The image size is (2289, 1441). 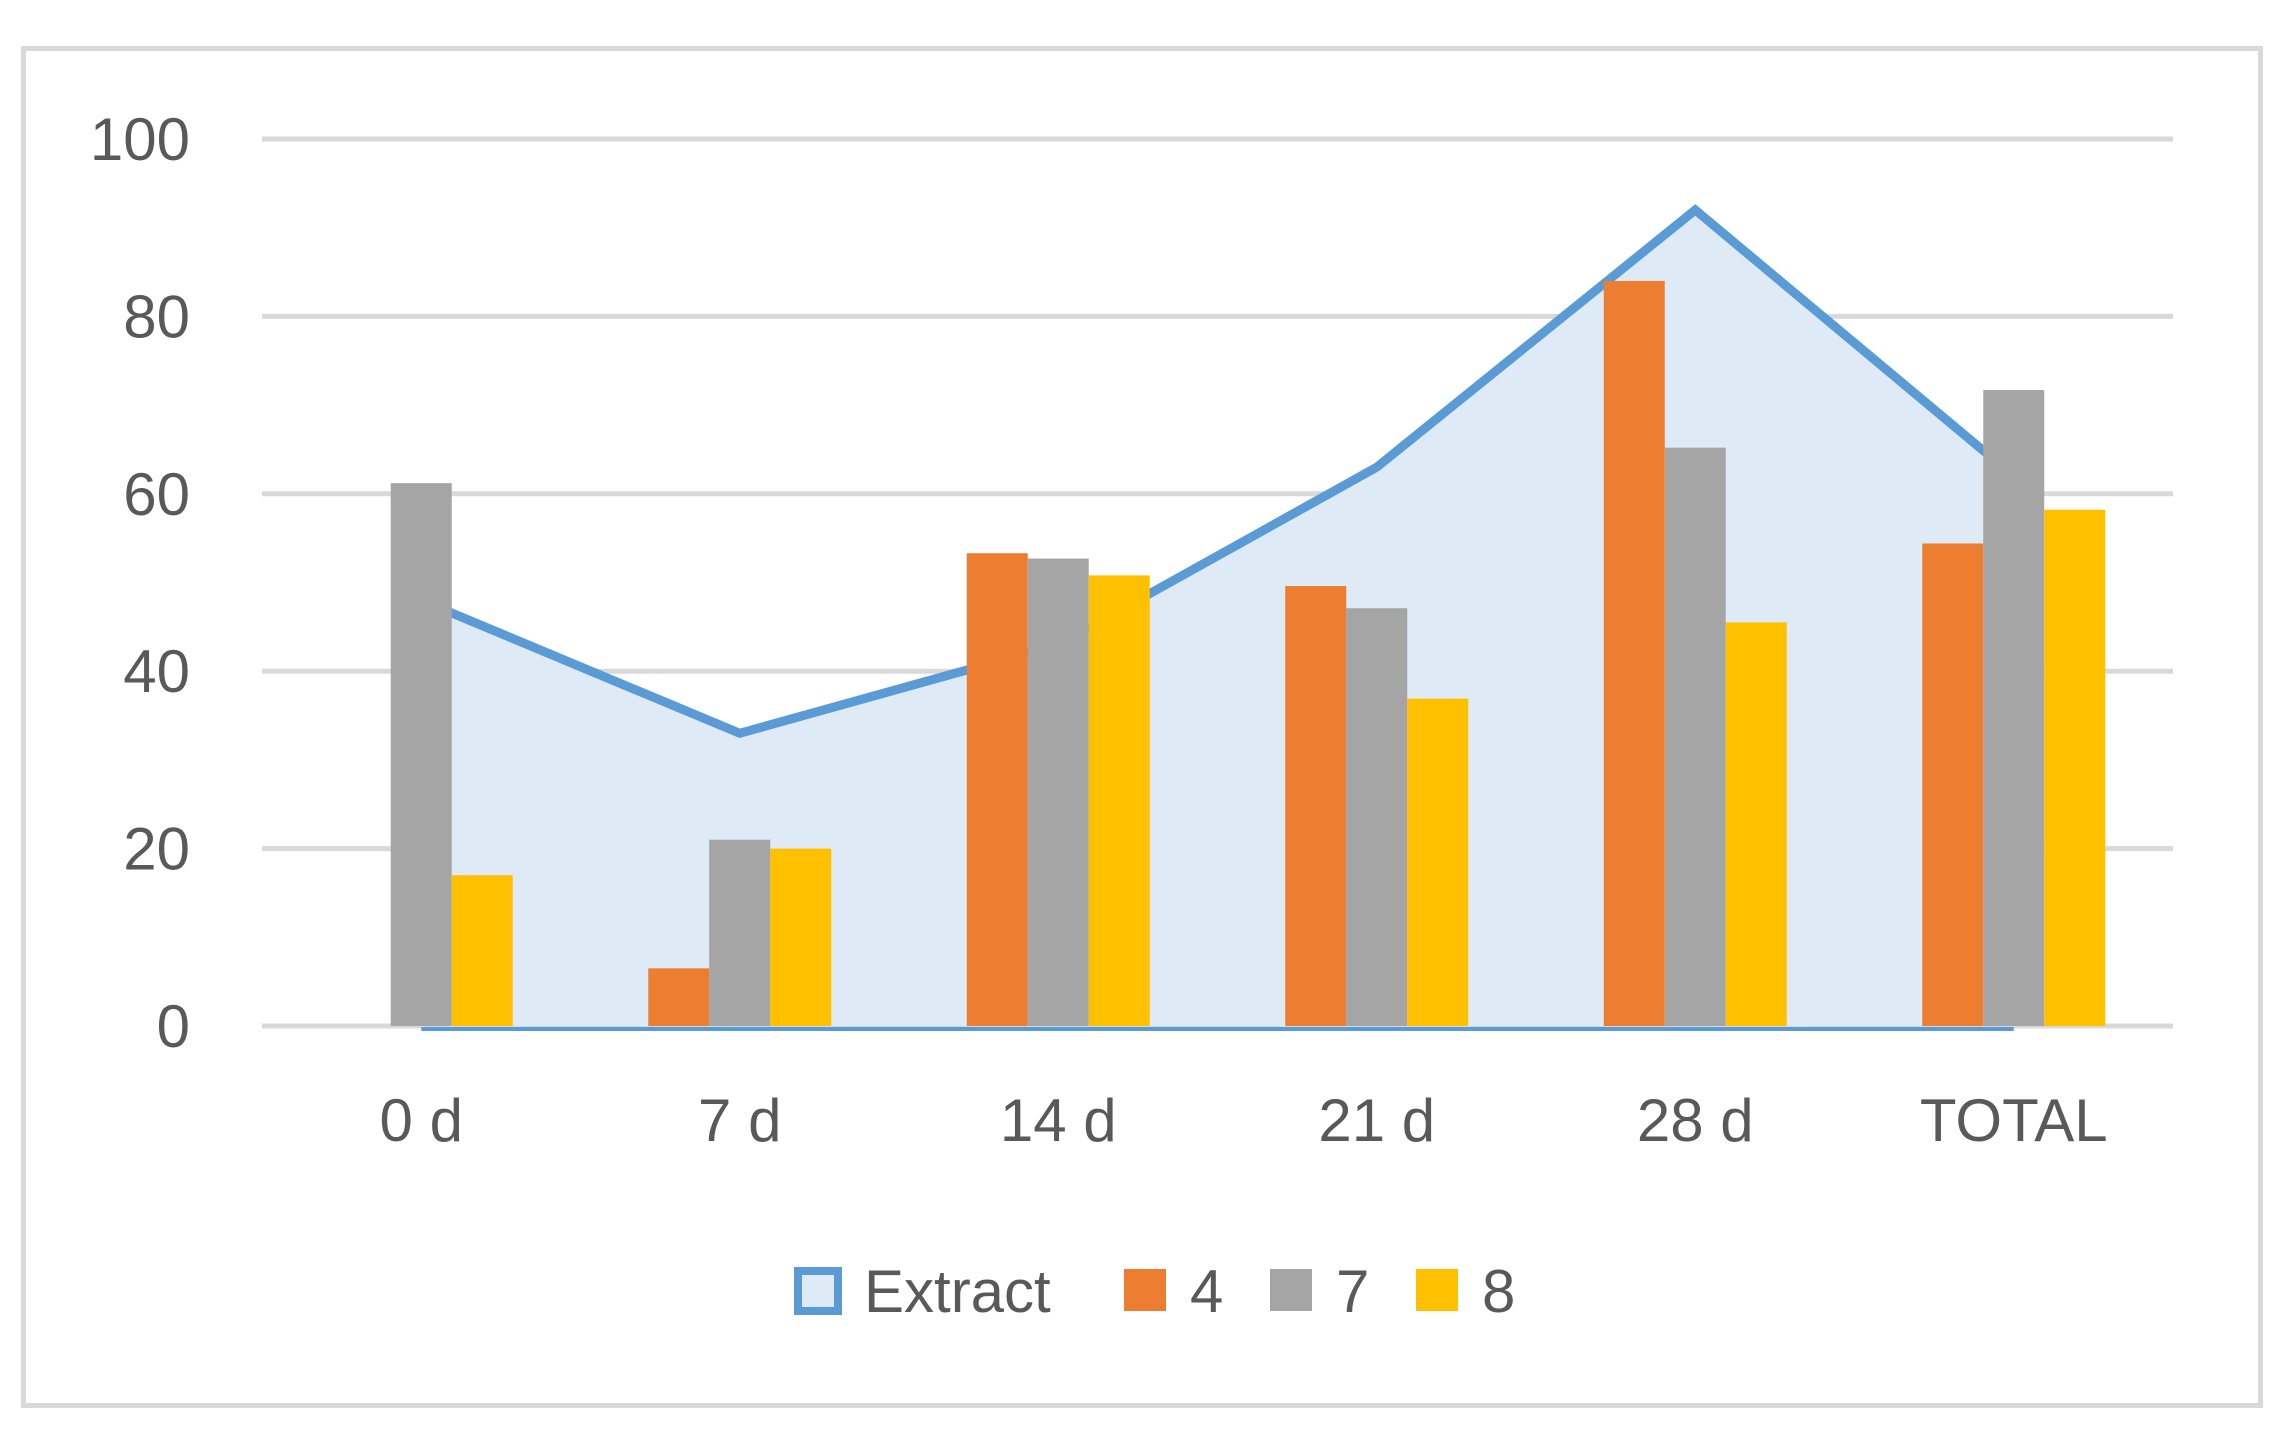 What do you see at coordinates (156, 316) in the screenshot?
I see `y-tick-label: 80` at bounding box center [156, 316].